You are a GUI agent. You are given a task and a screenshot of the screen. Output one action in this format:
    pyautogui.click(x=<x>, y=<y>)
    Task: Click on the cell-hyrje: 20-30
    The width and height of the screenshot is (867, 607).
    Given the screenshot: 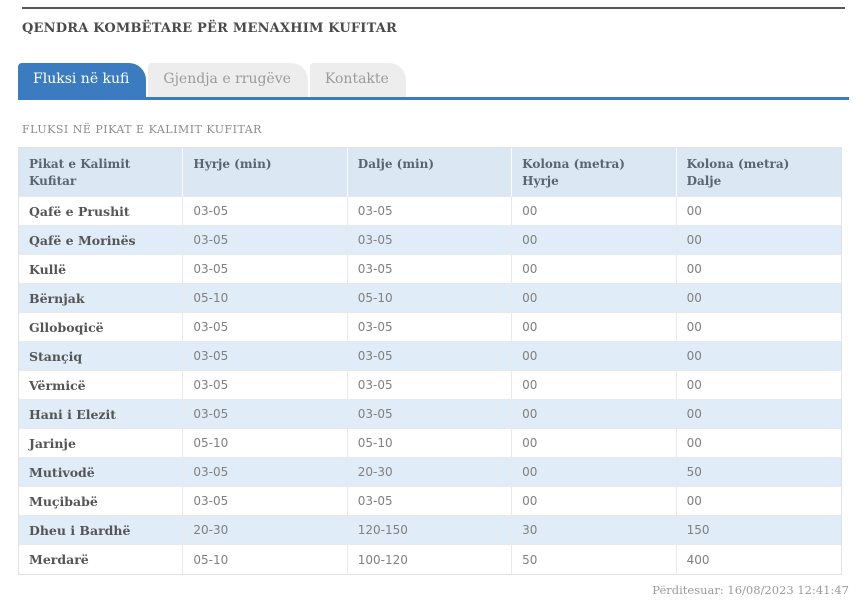 What is the action you would take?
    pyautogui.click(x=265, y=530)
    